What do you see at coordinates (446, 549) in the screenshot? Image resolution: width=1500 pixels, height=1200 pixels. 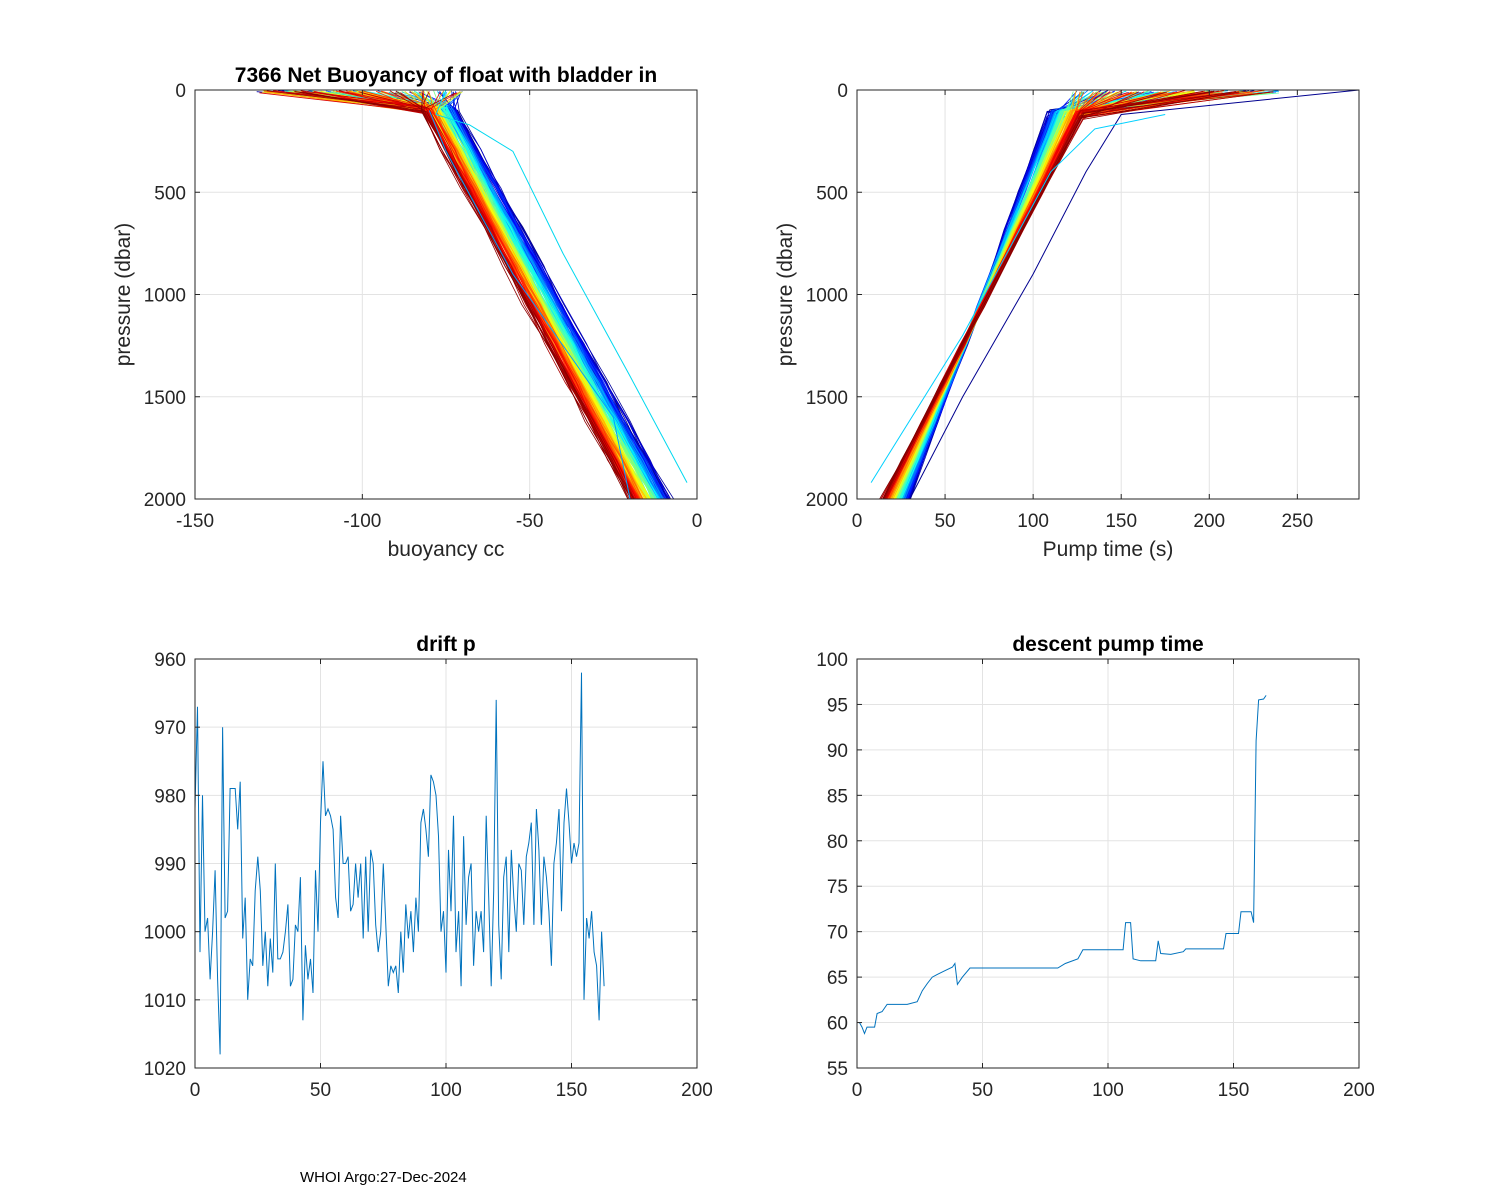 I see `x-axis-label: buoyancy cc` at bounding box center [446, 549].